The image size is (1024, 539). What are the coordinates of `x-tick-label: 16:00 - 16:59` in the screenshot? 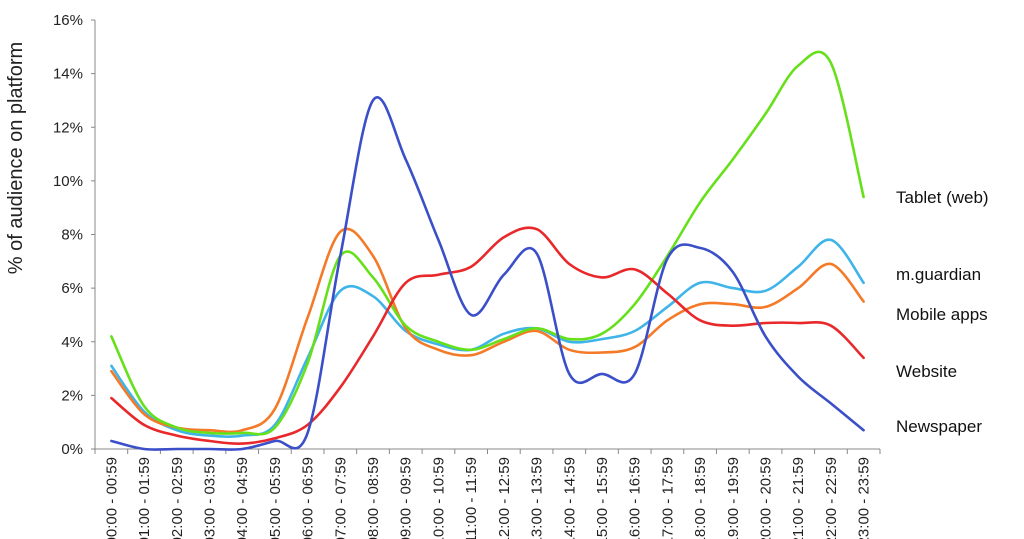 It's located at (635, 498).